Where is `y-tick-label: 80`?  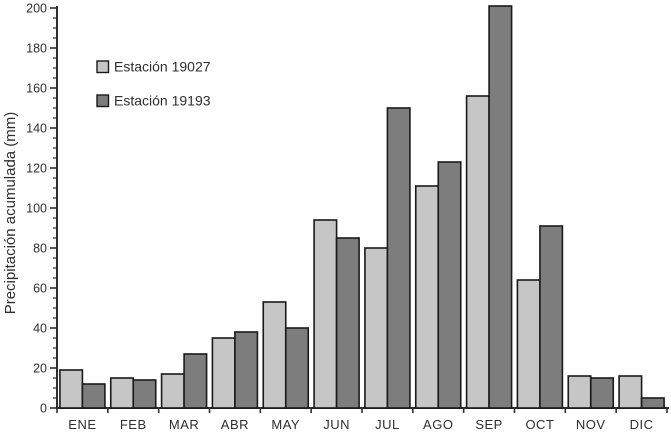 y-tick-label: 80 is located at coordinates (40, 249).